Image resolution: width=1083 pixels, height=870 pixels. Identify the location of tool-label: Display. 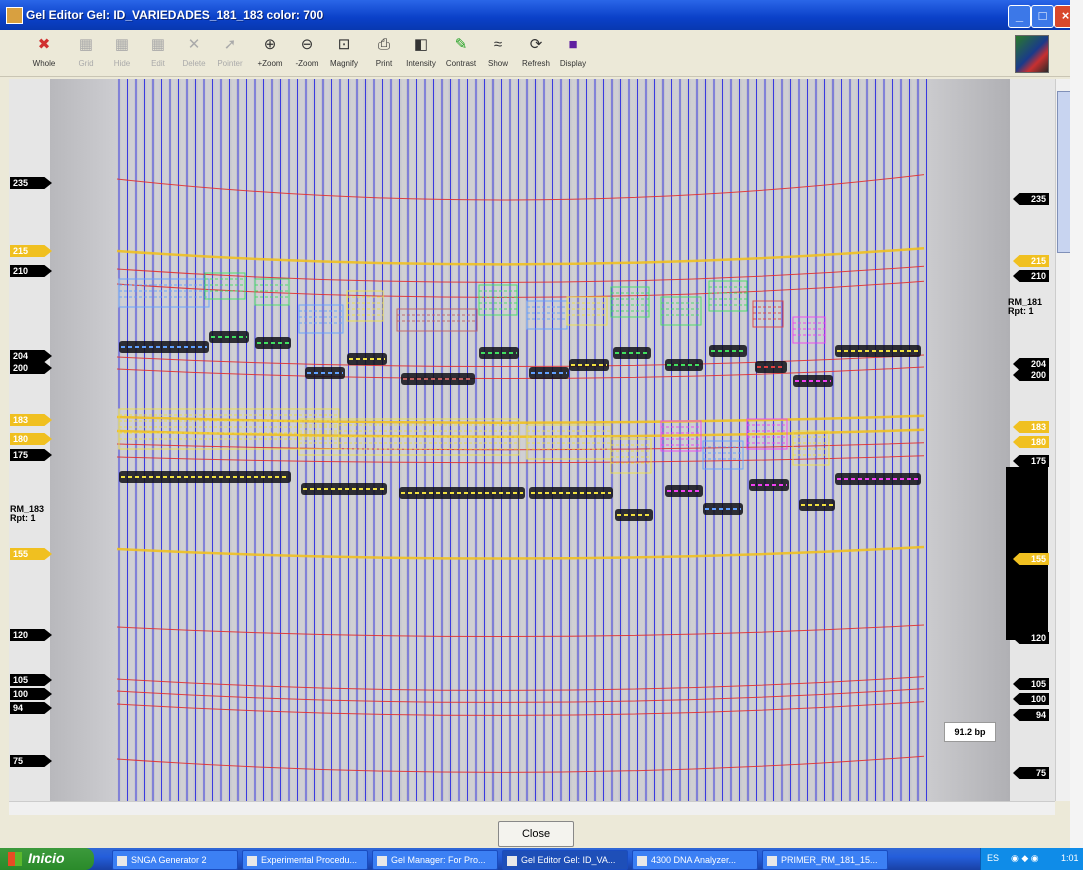
(573, 63).